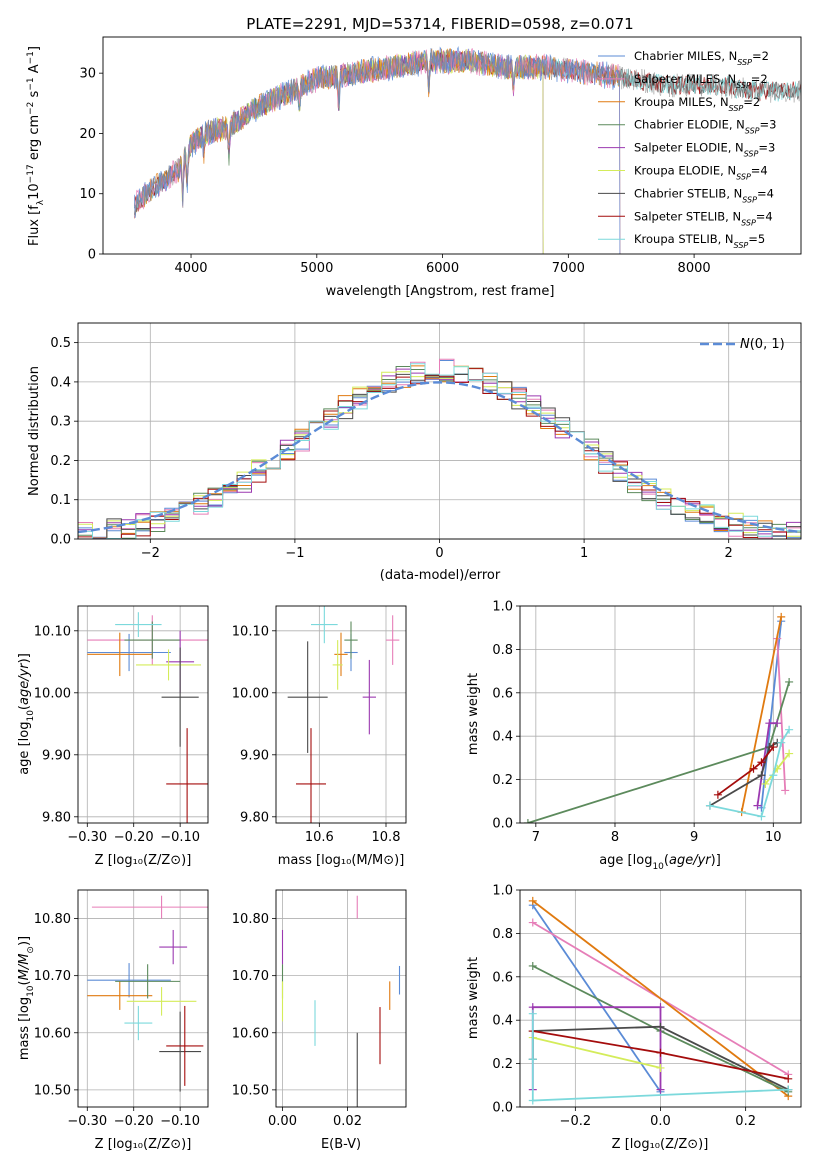 The height and width of the screenshot is (1170, 819). I want to click on axes-weight_vs_Z: −0.2 0.0 0.2 0.0 0.2 0.4 0.6 0.8 1.0, so click(647, 1006).